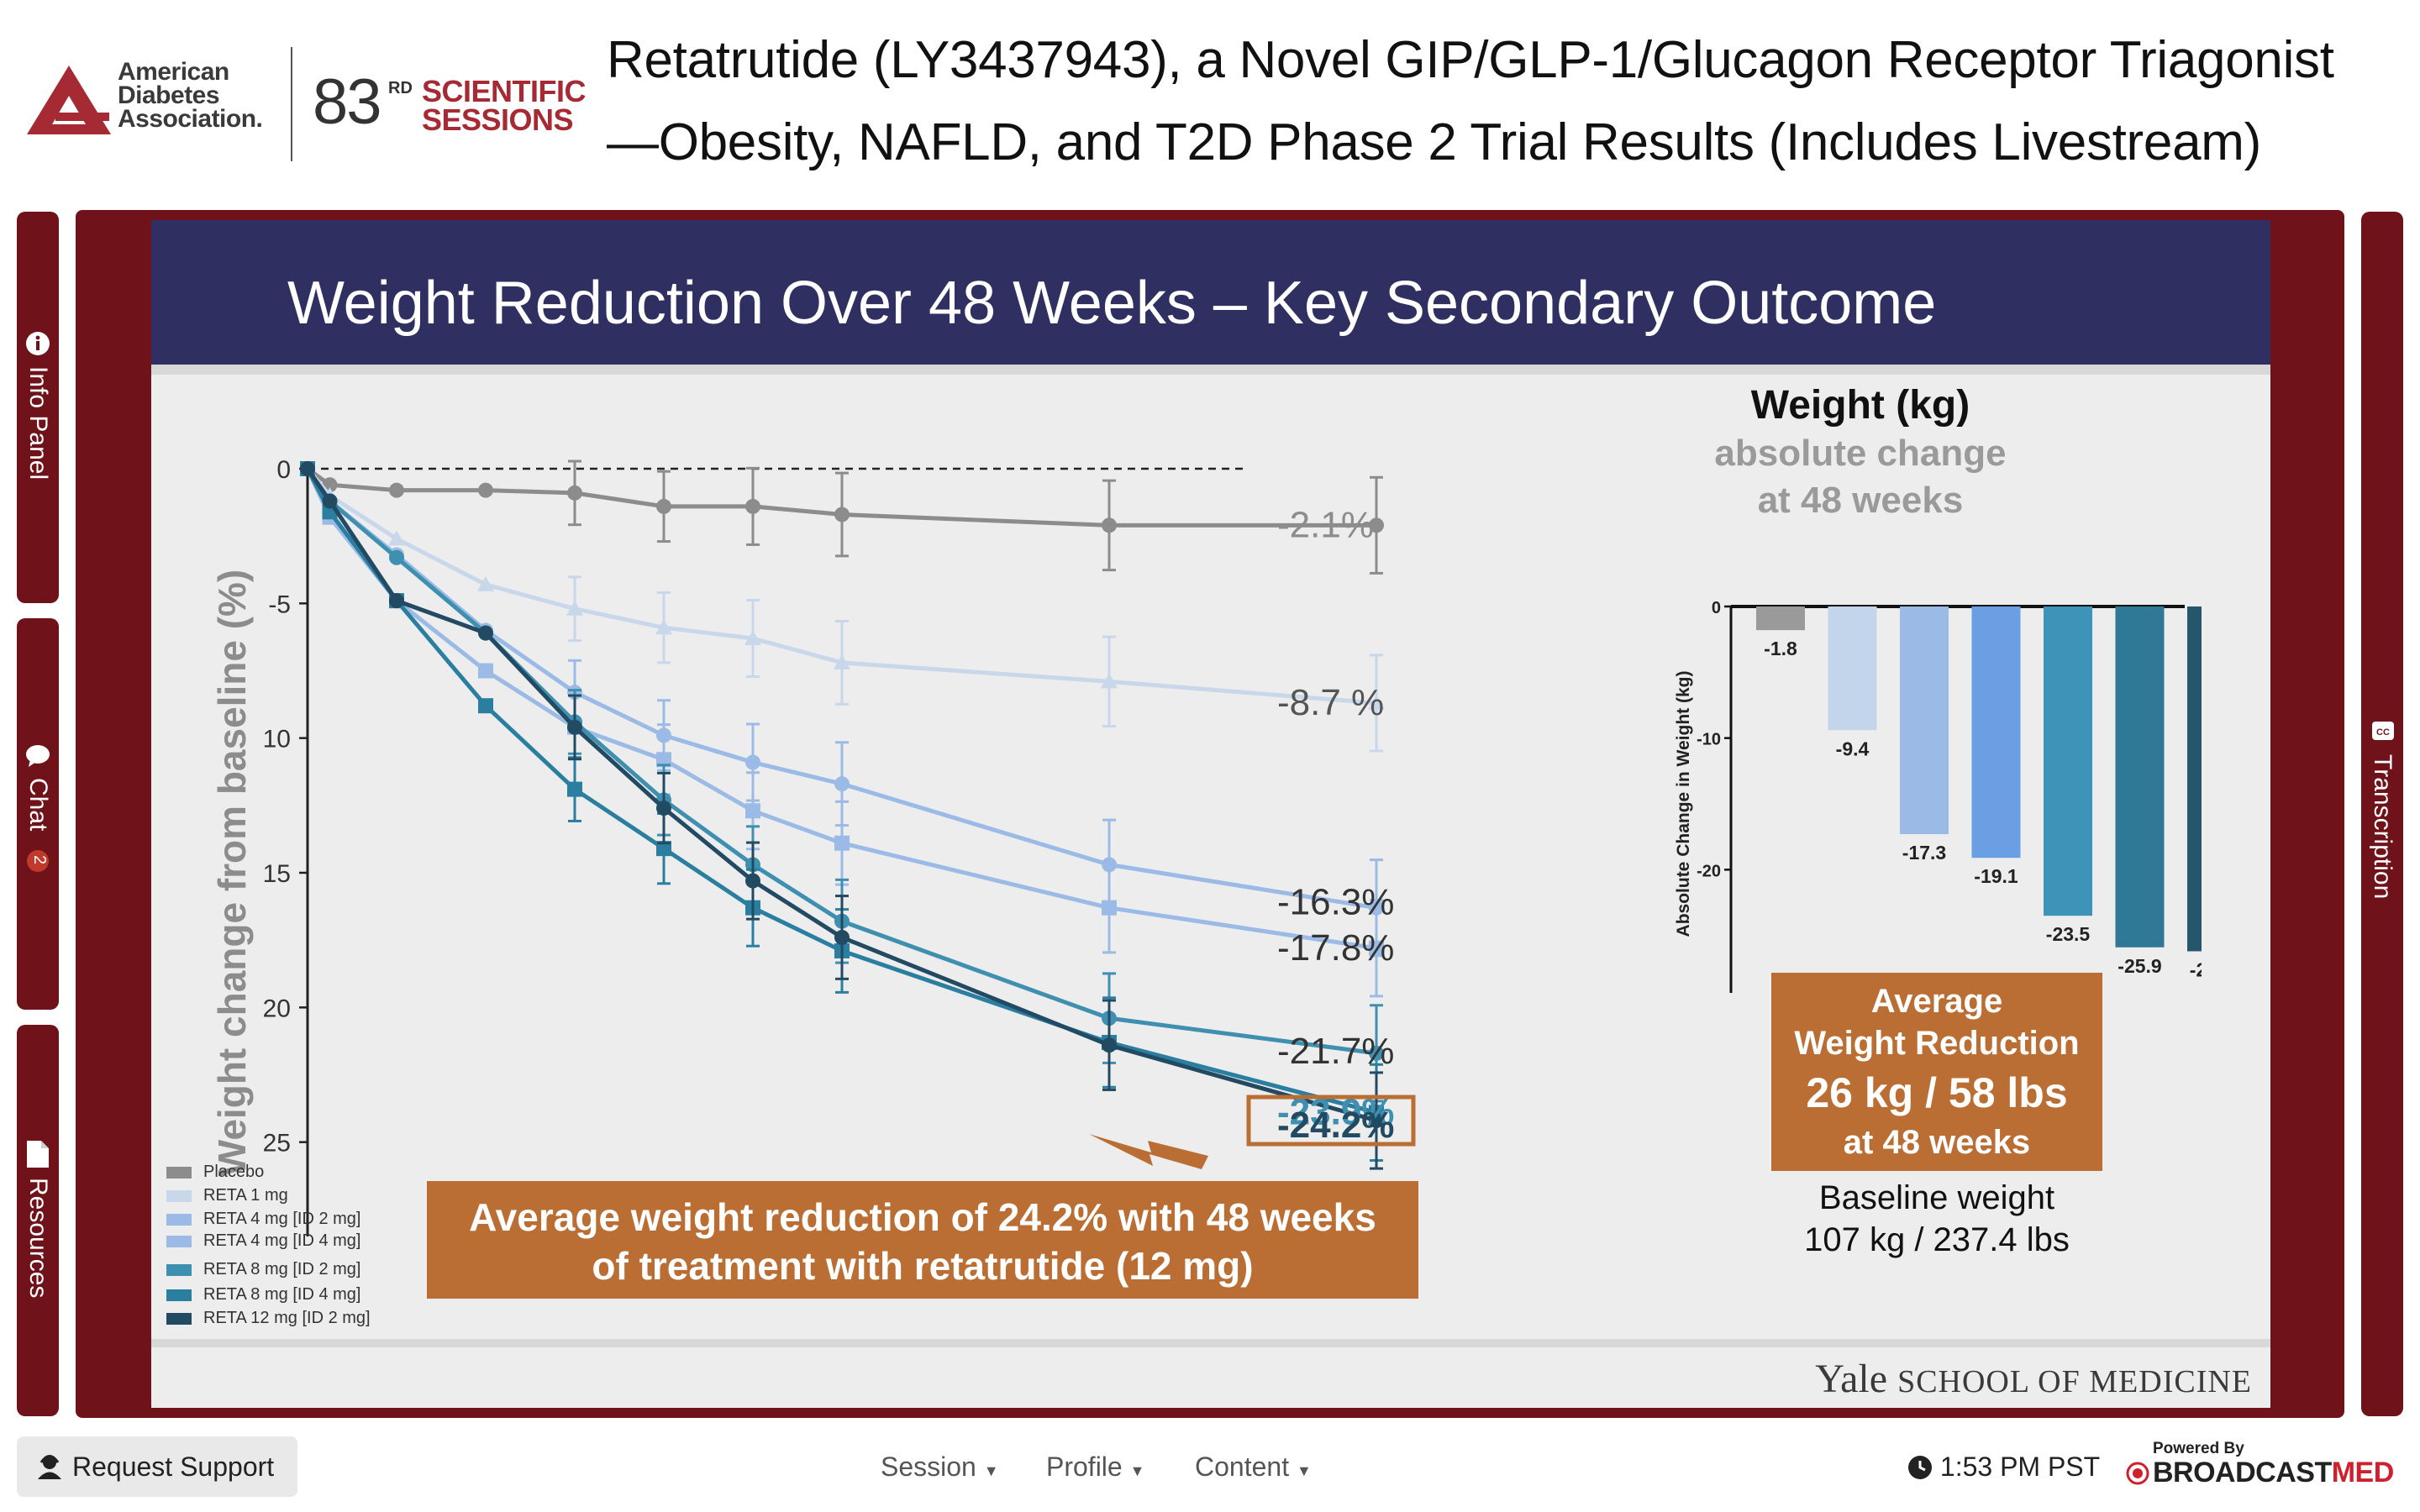 This screenshot has height=1512, width=2420. What do you see at coordinates (39, 860) in the screenshot?
I see `chat-count: 2` at bounding box center [39, 860].